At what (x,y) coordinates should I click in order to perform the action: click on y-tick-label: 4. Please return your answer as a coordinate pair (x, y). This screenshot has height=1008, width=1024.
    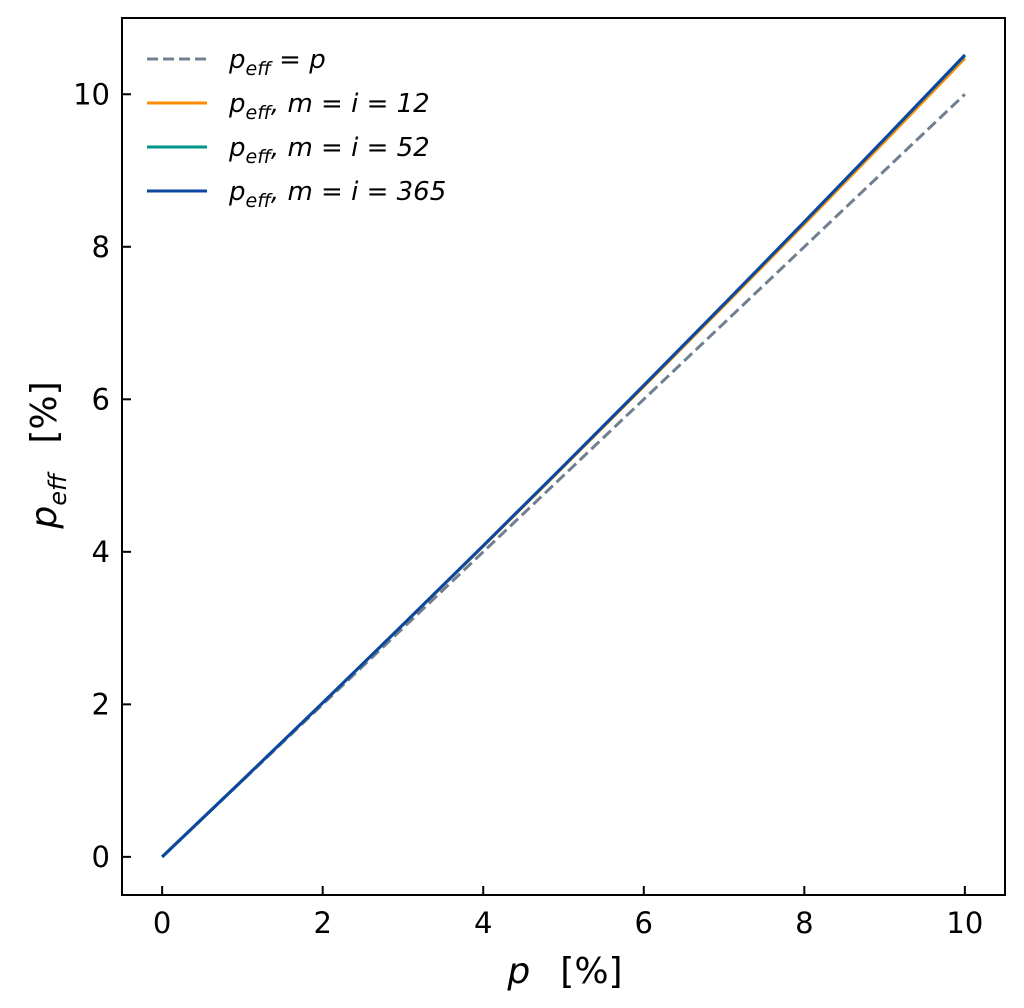
    Looking at the image, I should click on (101, 552).